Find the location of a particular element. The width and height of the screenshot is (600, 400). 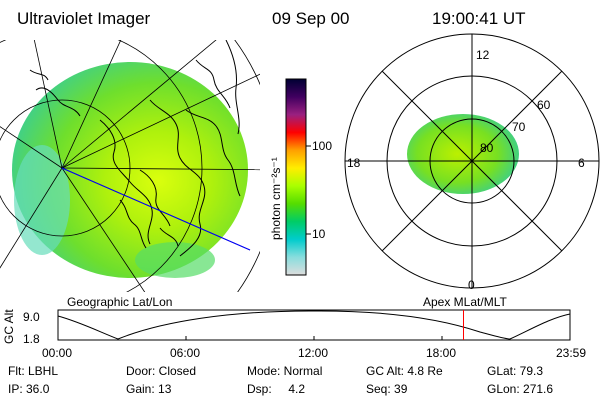

status-glat: GLat: 79.3 is located at coordinates (515, 371).